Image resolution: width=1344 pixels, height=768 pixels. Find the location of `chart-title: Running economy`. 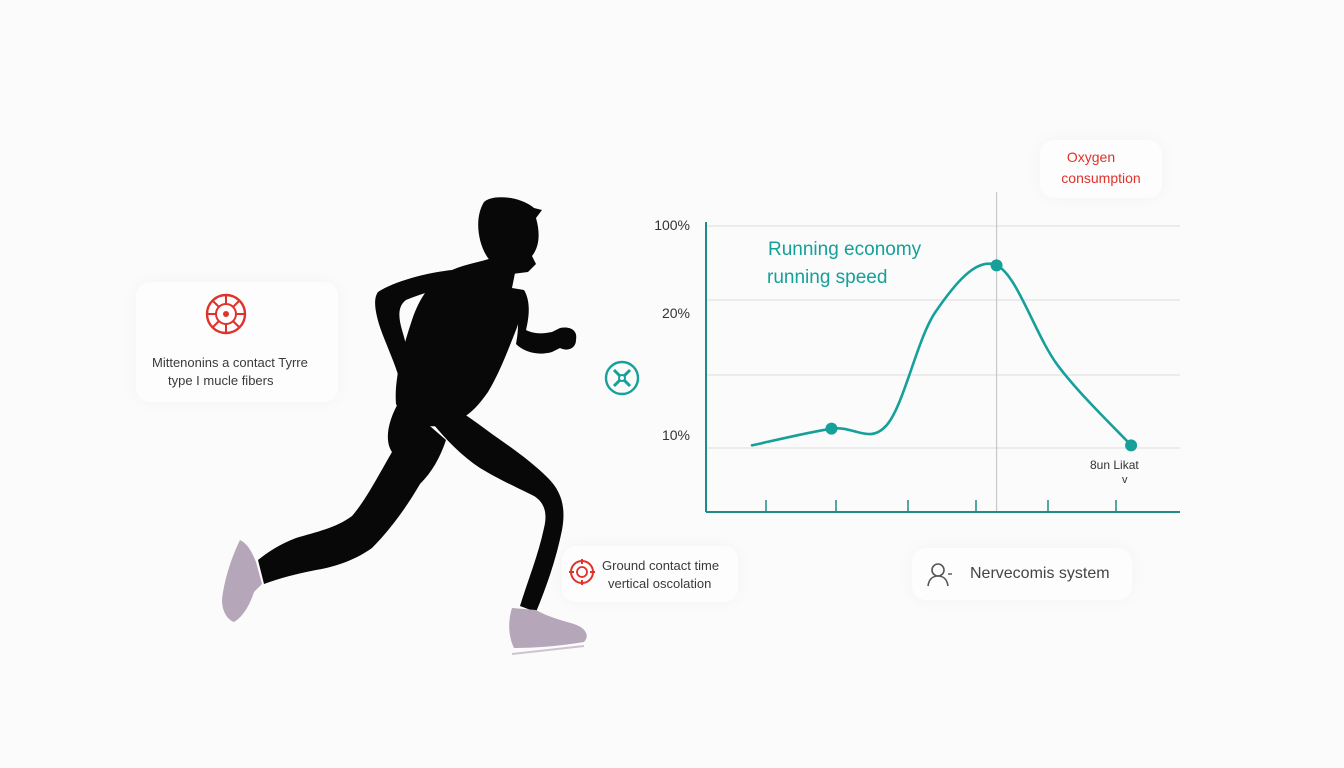

chart-title: Running economy is located at coordinates (845, 249).